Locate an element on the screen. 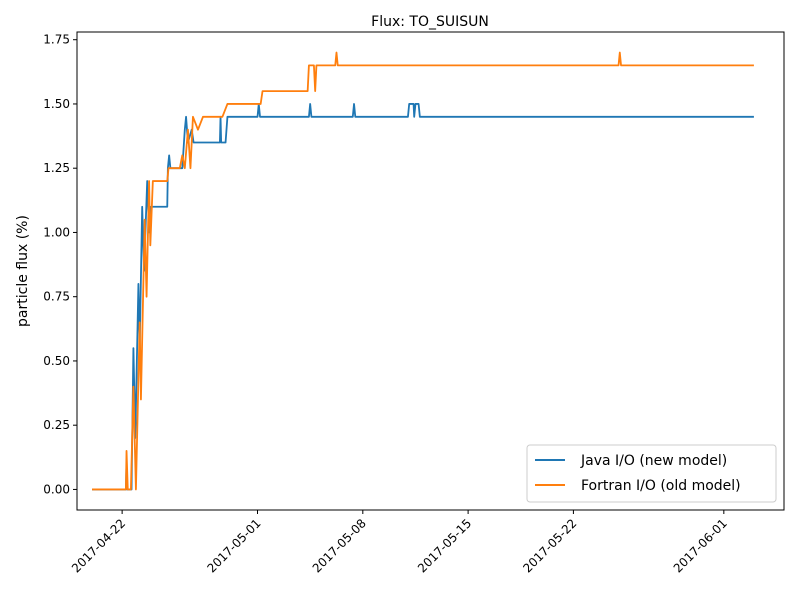 The image size is (800, 600). y-tick-label: 1.25 is located at coordinates (56, 168).